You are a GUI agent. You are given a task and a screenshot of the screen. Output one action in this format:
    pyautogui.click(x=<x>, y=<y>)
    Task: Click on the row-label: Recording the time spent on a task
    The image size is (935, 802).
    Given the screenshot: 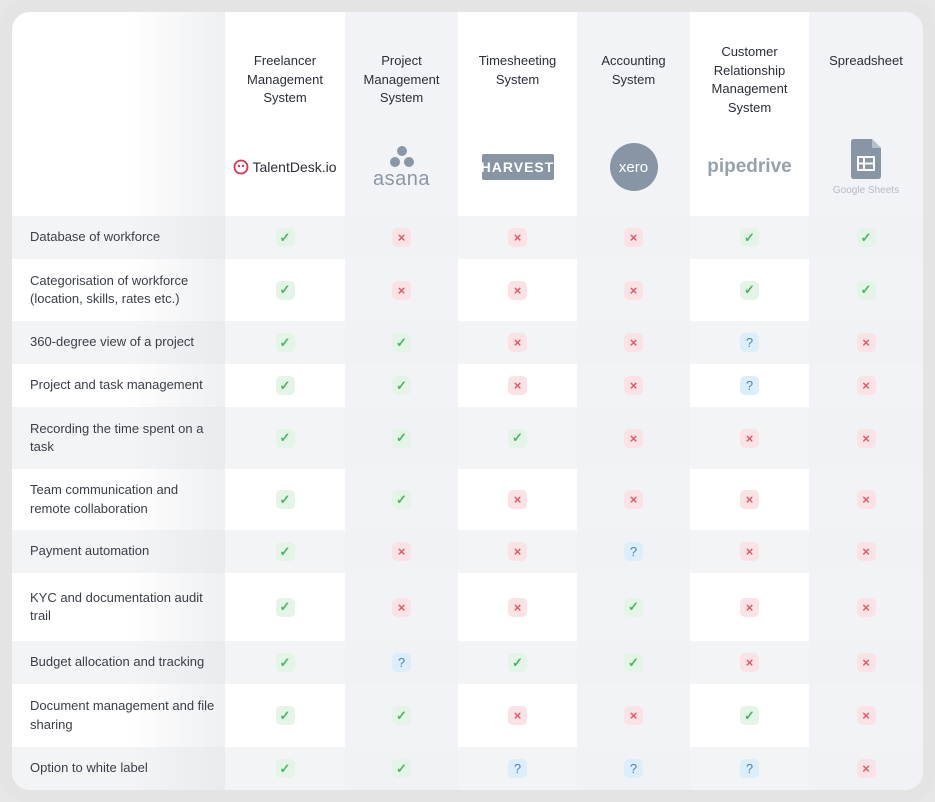 What is the action you would take?
    pyautogui.click(x=117, y=437)
    